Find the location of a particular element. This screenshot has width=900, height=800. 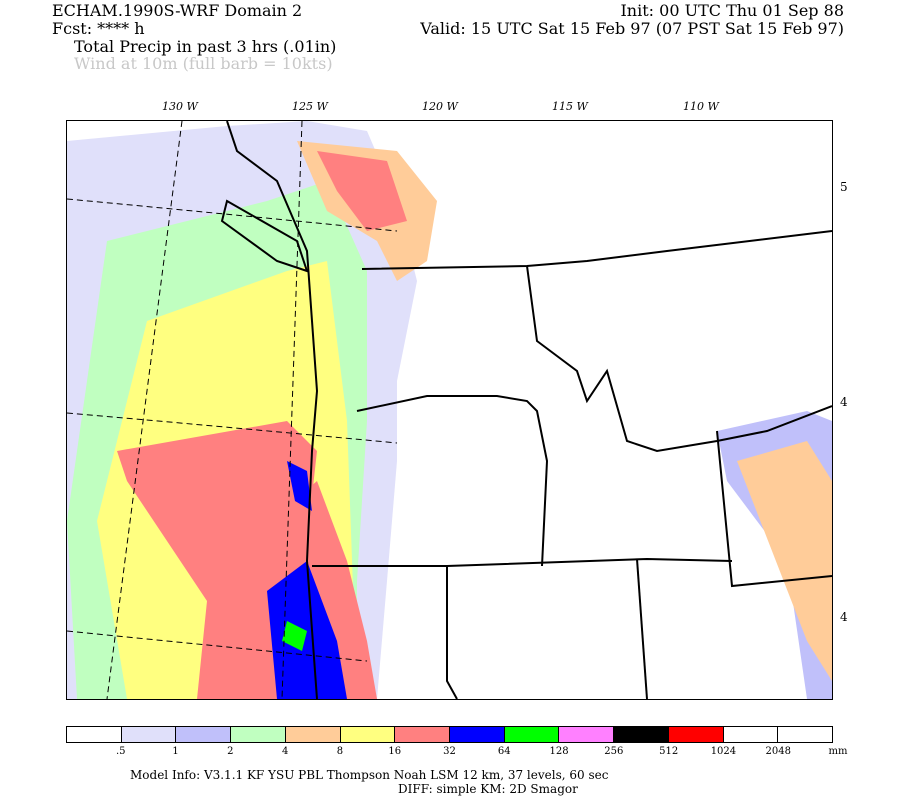

legend-label: 32 is located at coordinates (449, 751).